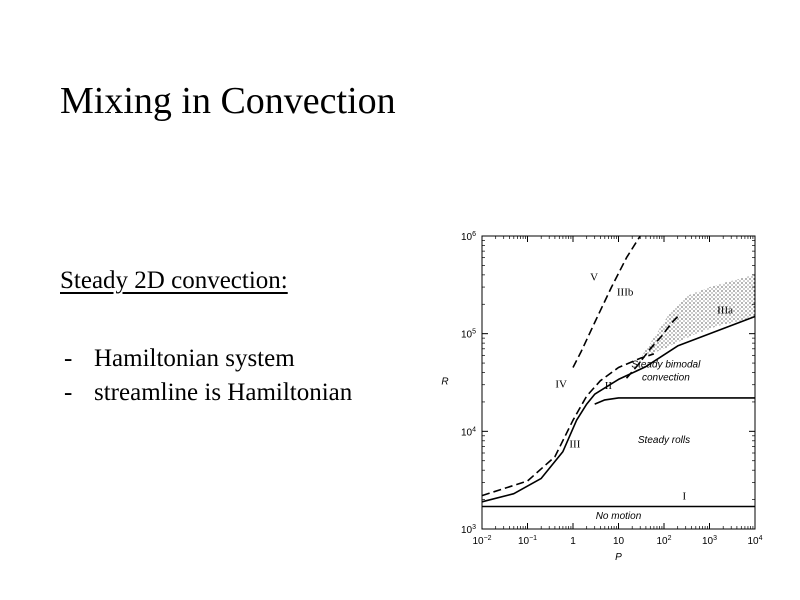 Image resolution: width=800 pixels, height=600 pixels. What do you see at coordinates (573, 541) in the screenshot?
I see `x-tick-label: 1` at bounding box center [573, 541].